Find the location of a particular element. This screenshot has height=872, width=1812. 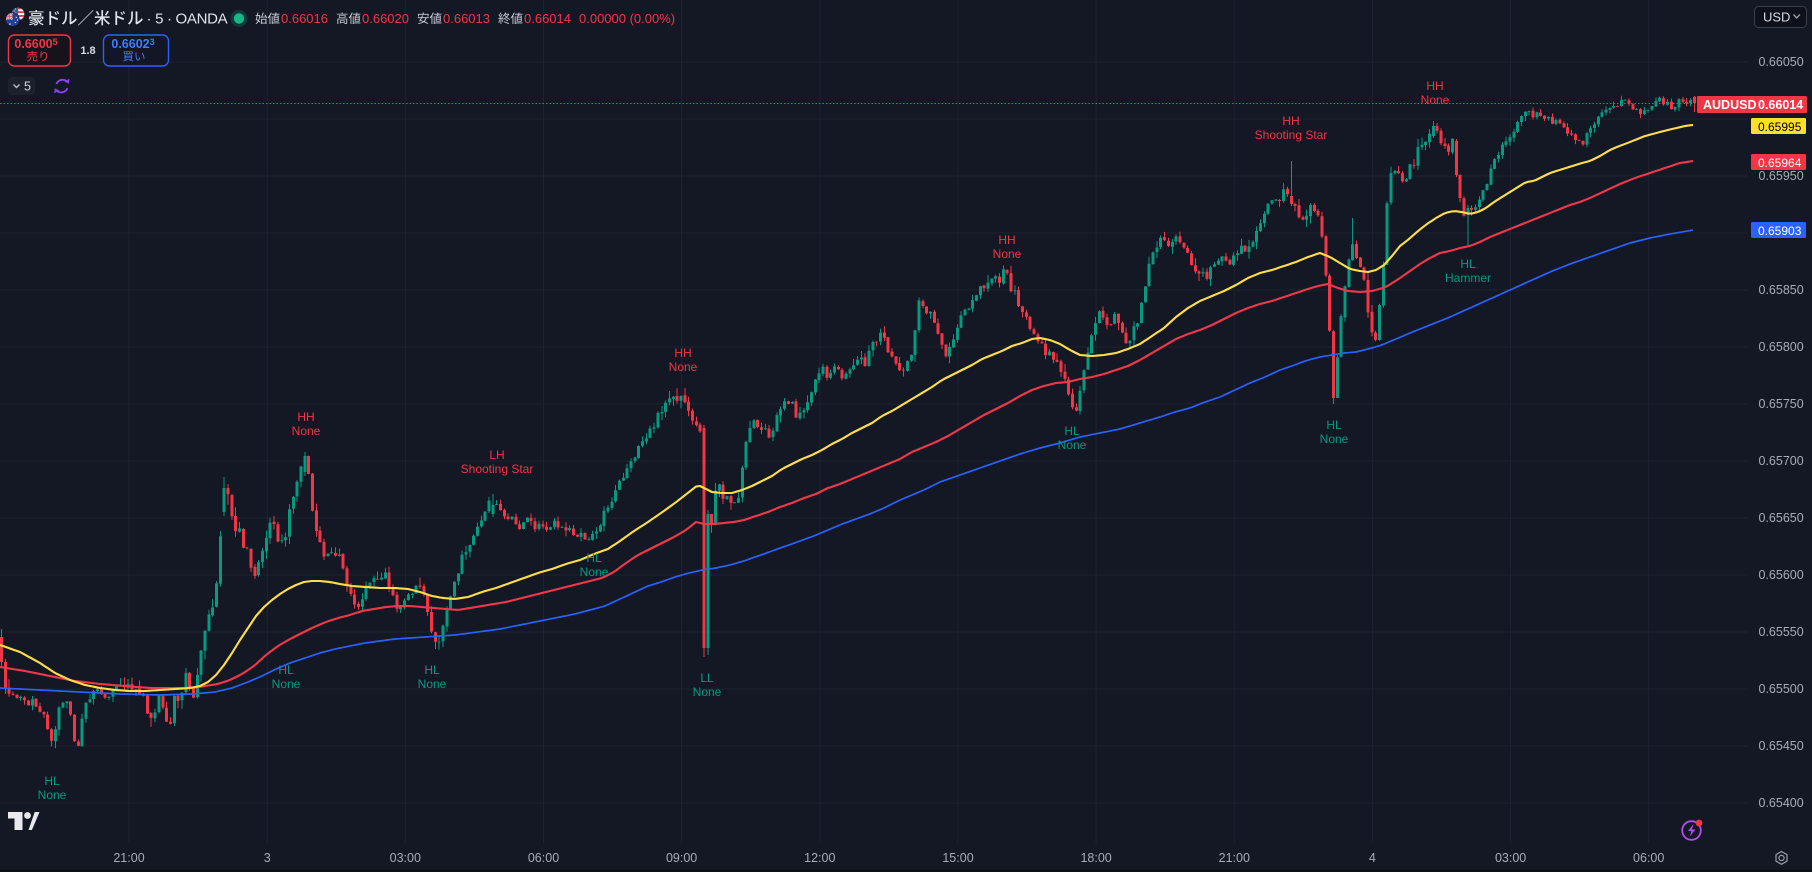

svg-text: 0.65450 is located at coordinates (1781, 746).